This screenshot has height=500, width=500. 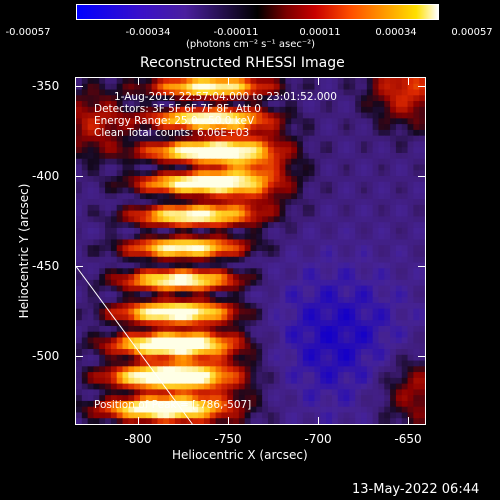 I want to click on colorbar-tick-label: 0.00057, so click(x=472, y=32).